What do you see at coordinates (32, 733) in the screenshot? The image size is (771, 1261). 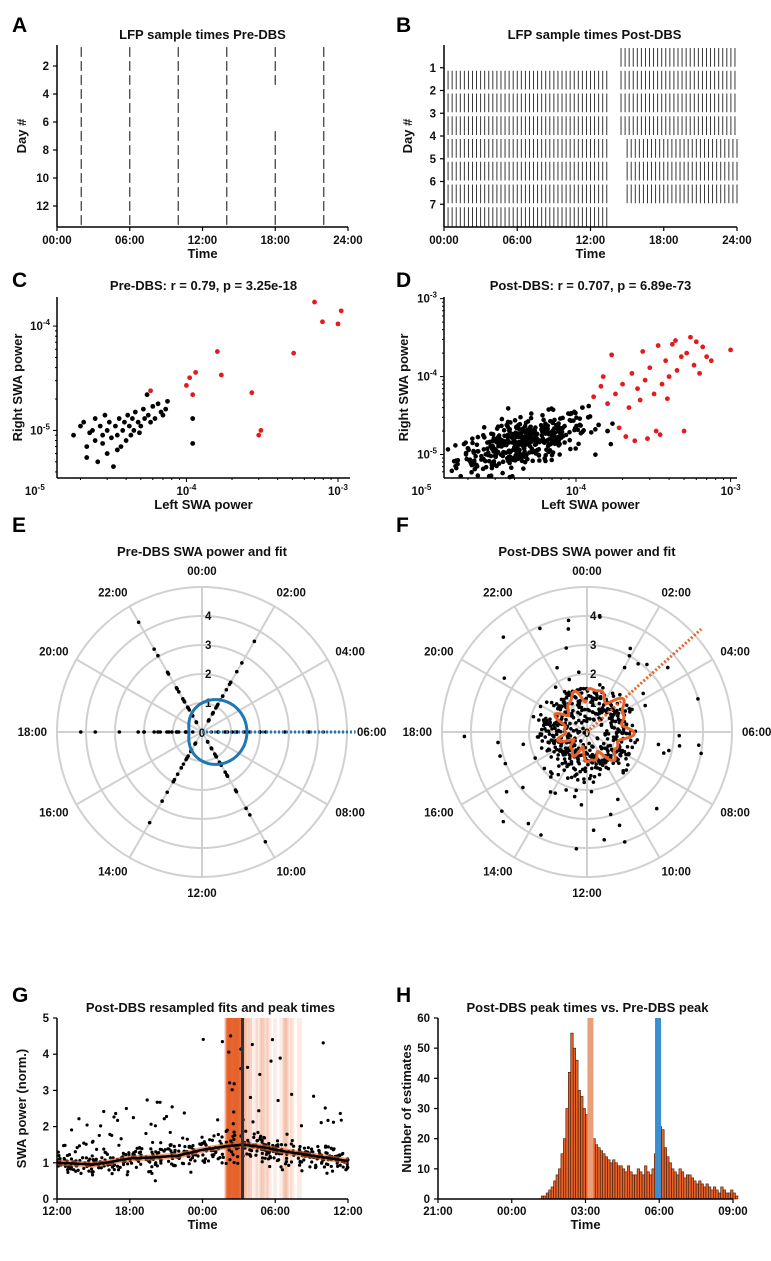 I see `hour-label: 18:00` at bounding box center [32, 733].